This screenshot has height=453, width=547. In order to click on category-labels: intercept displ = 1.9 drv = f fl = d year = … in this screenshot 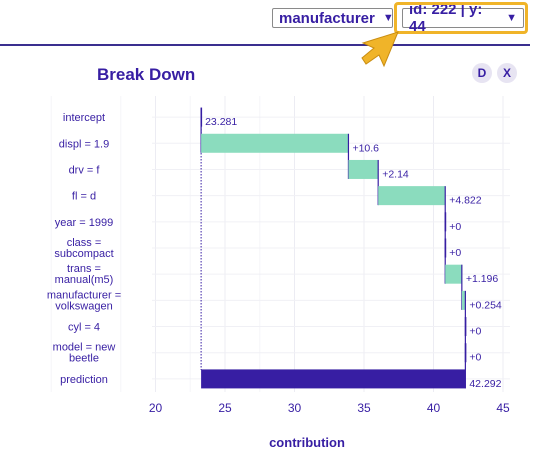, I will do `click(84, 249)`.